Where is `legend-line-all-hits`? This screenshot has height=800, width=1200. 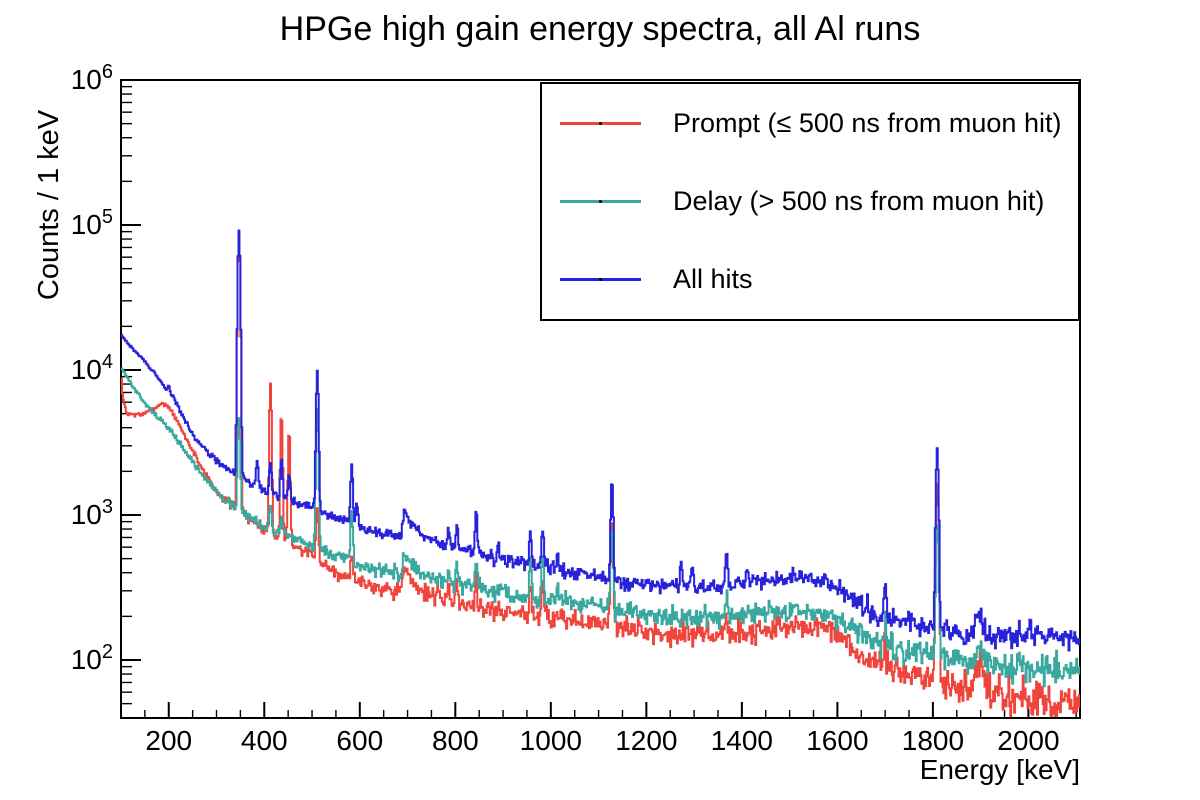
legend-line-all-hits is located at coordinates (600, 280).